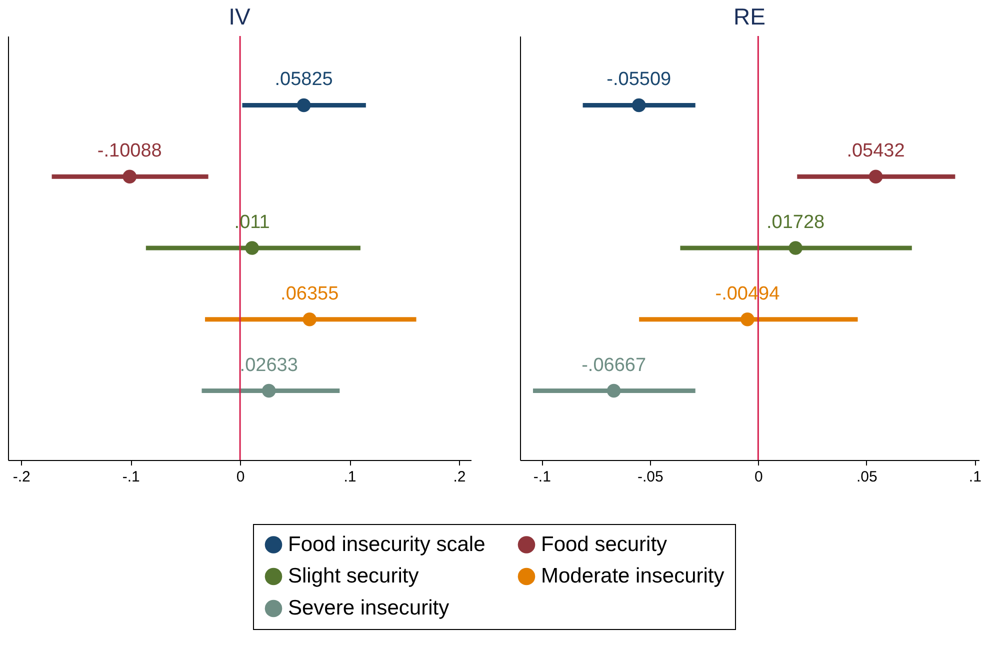  Describe the element at coordinates (639, 79) in the screenshot. I see `data-label: -.05509` at that location.